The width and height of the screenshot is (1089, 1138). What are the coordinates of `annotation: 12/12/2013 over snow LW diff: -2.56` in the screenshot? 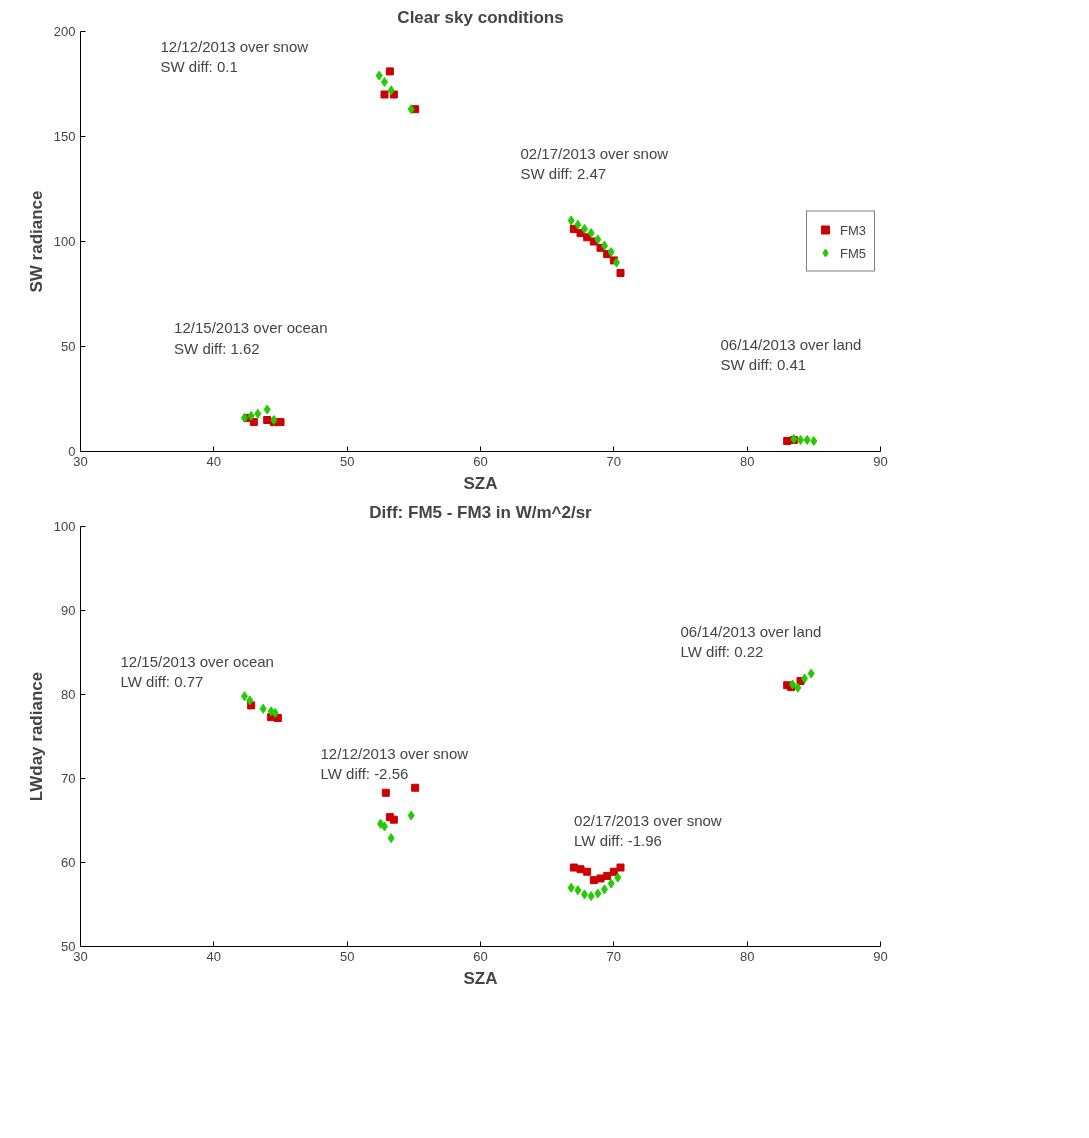 It's located at (394, 763).